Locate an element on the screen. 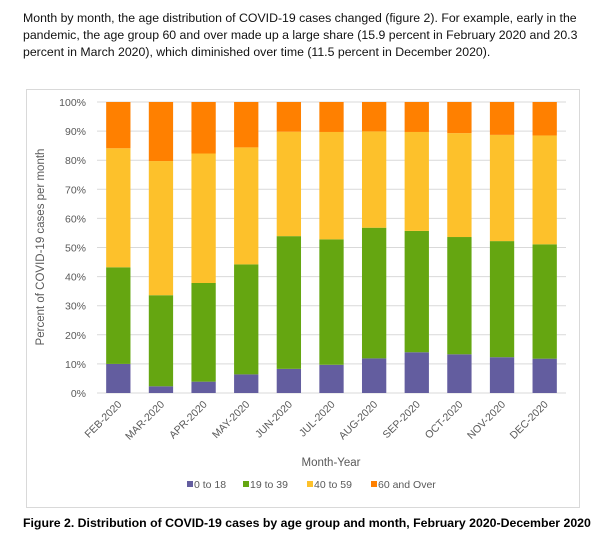 This screenshot has height=546, width=607. x-tick-label: APR-2020 is located at coordinates (188, 420).